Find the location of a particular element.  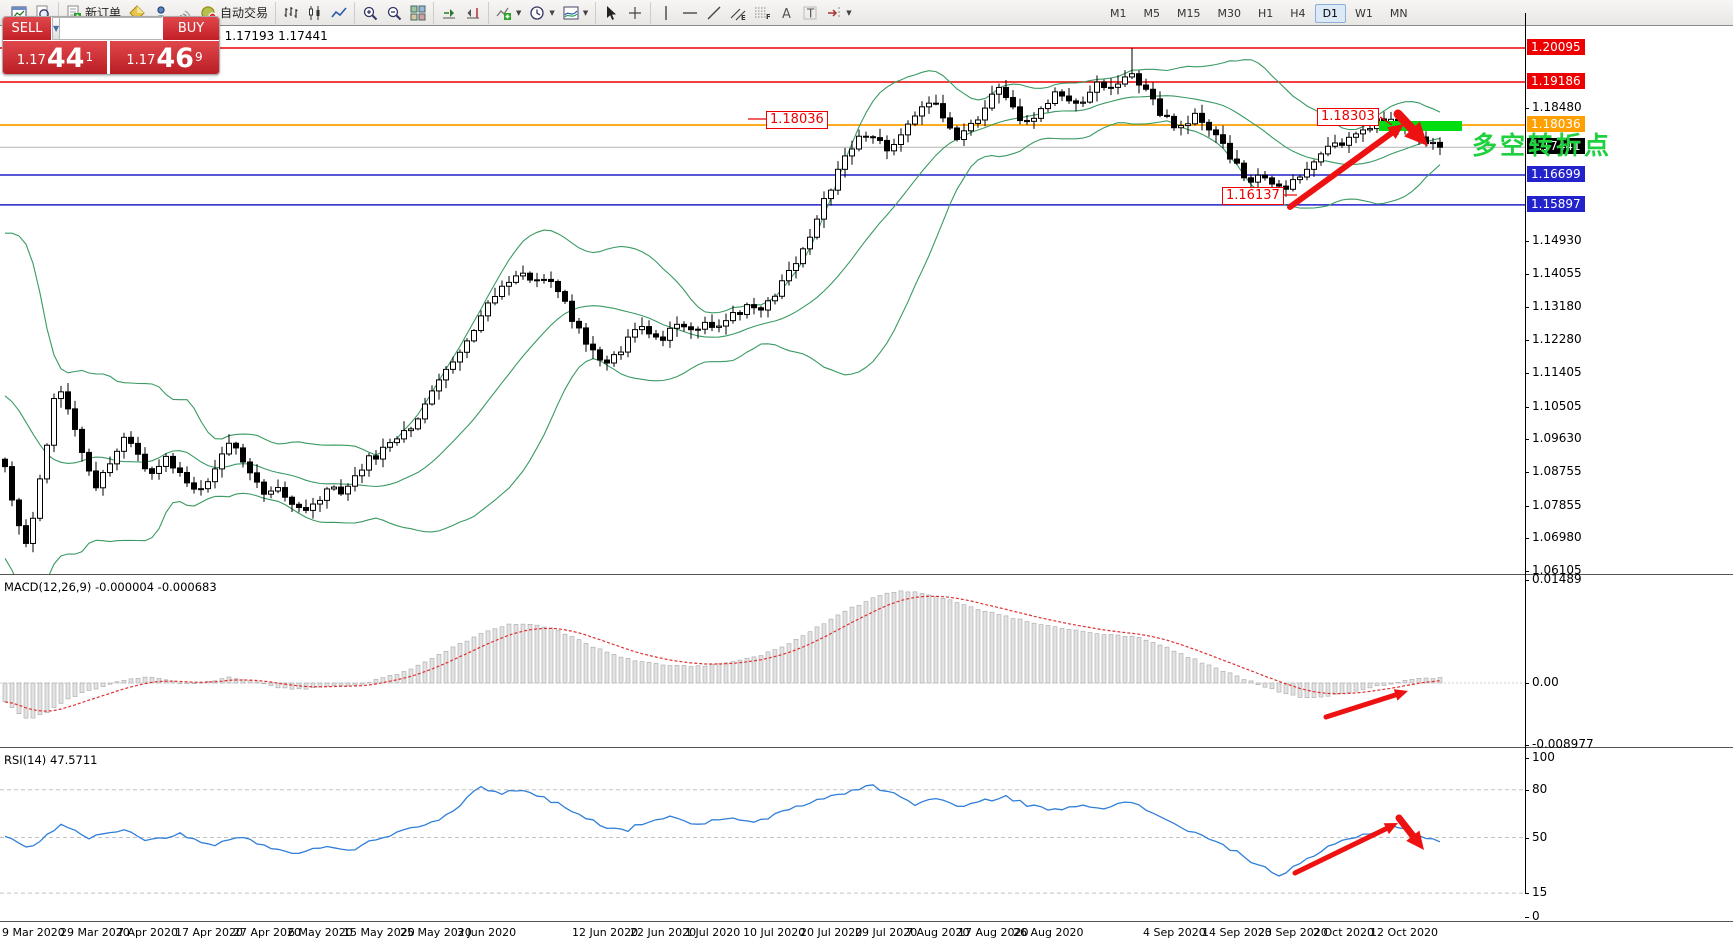

price-axis-flag: 1.19186 is located at coordinates (1556, 80).